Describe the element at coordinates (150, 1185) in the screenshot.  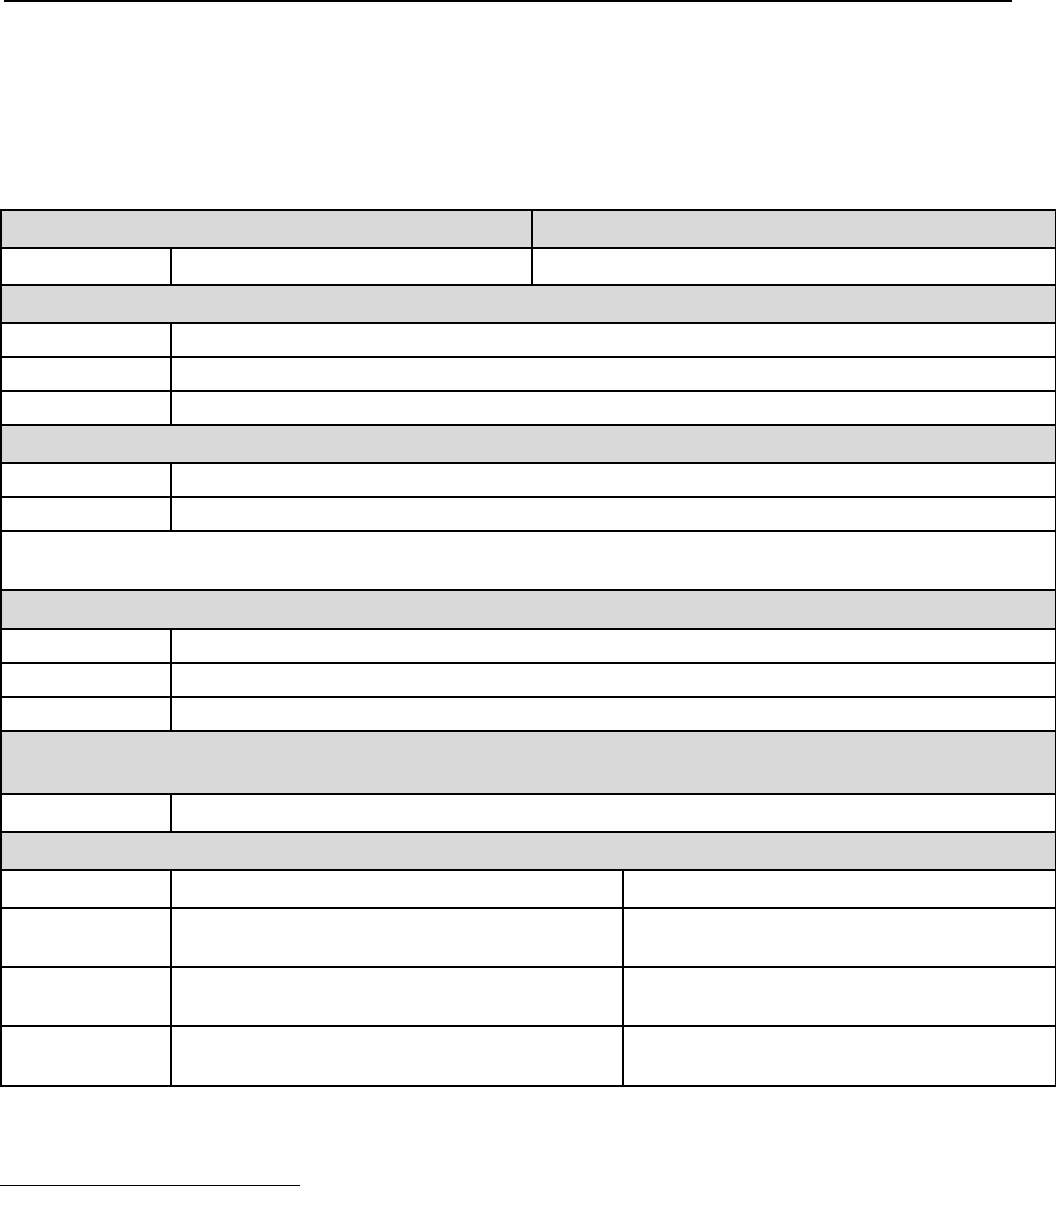
I see `footnote-separator` at that location.